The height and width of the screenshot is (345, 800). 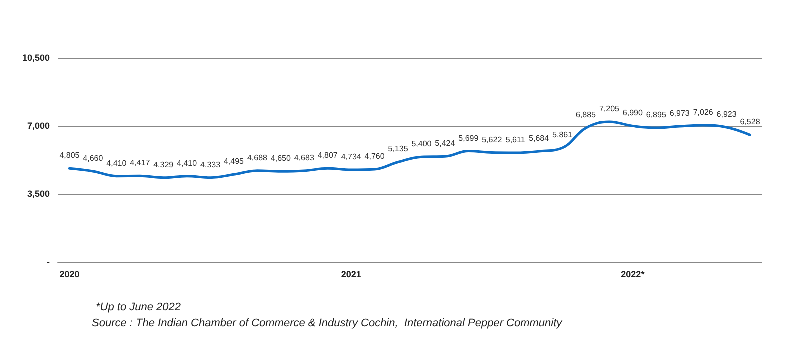 I want to click on data-label: 6,923, so click(x=727, y=114).